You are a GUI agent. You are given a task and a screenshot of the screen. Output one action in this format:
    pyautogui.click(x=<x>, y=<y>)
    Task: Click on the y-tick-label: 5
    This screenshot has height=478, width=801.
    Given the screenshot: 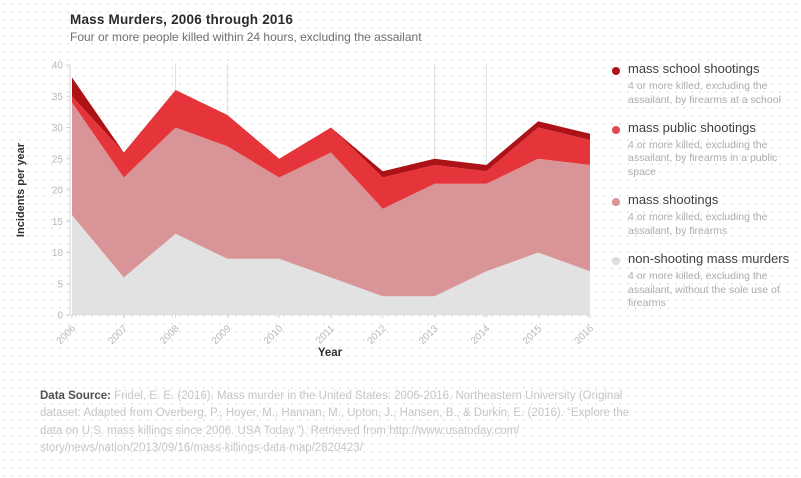 What is the action you would take?
    pyautogui.click(x=60, y=284)
    